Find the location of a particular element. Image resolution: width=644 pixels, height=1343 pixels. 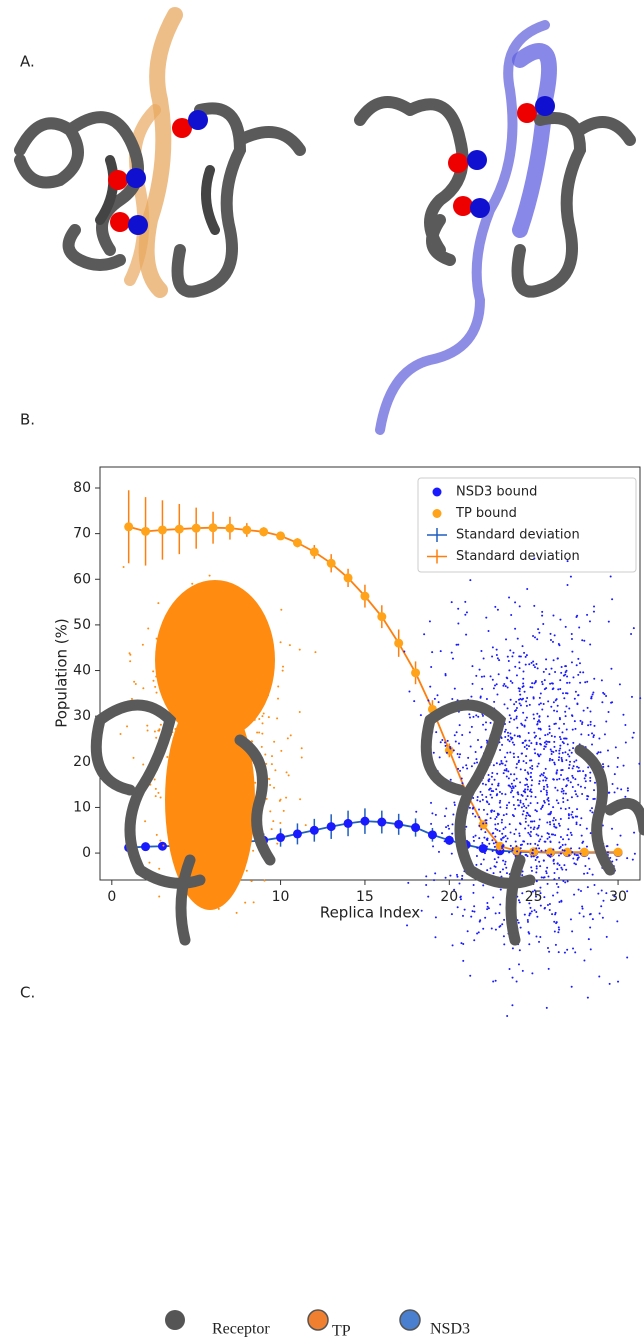

x-tick-label: 15 is located at coordinates (365, 897).